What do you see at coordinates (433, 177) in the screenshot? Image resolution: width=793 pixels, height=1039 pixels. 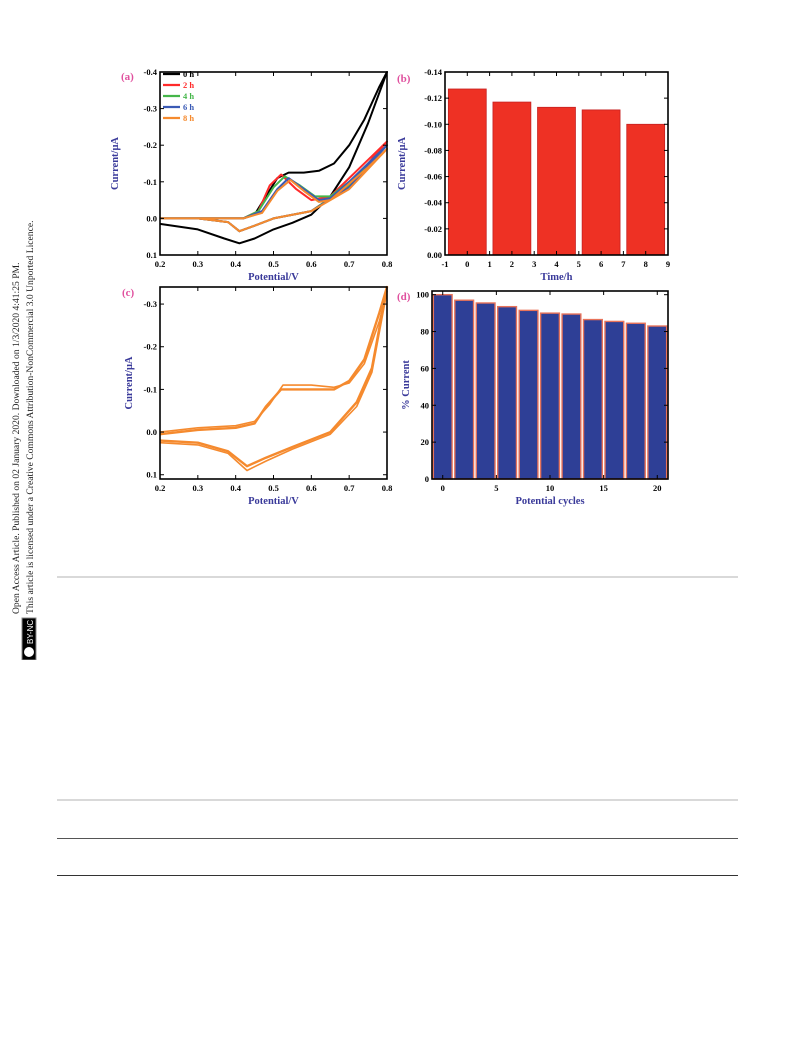 I see `y-tick-label: -0.06` at bounding box center [433, 177].